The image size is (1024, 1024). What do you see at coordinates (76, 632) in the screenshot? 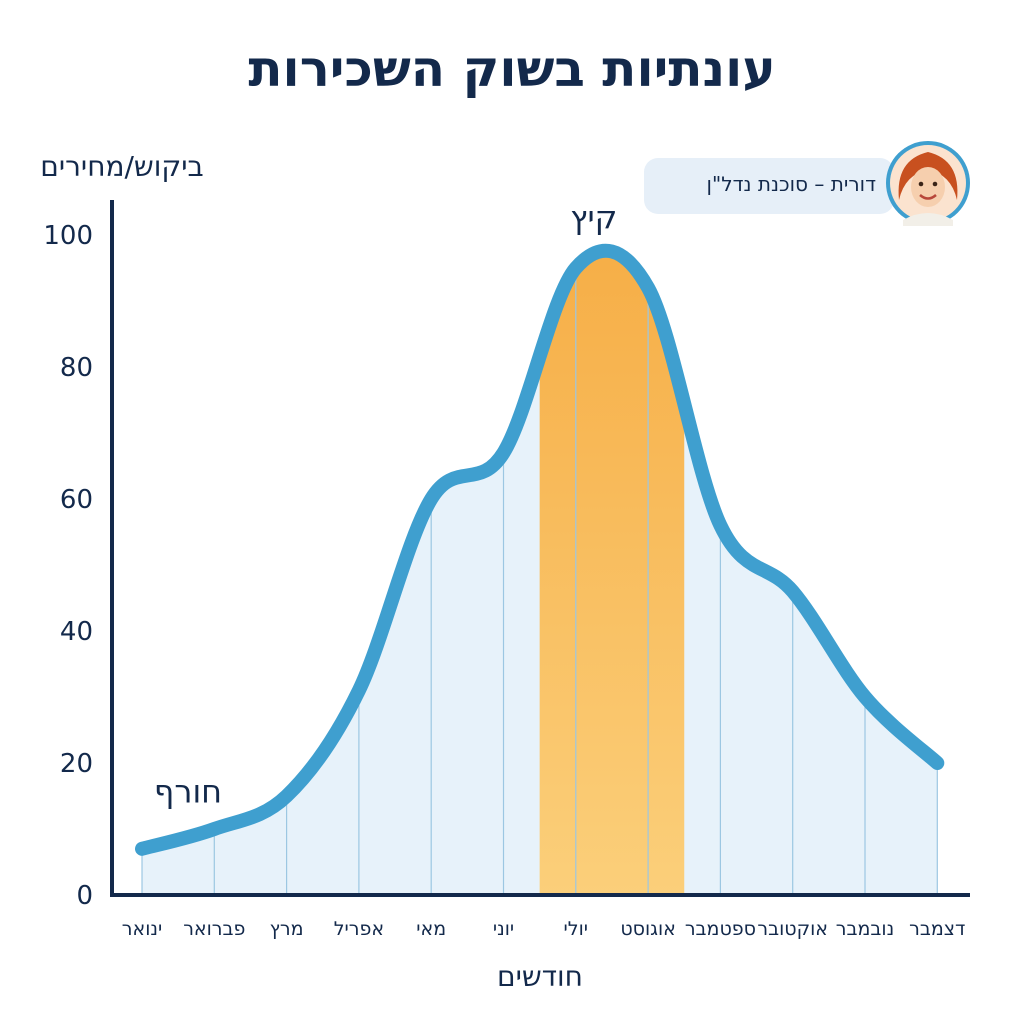
I see `y-tick-label: 40` at bounding box center [76, 632].